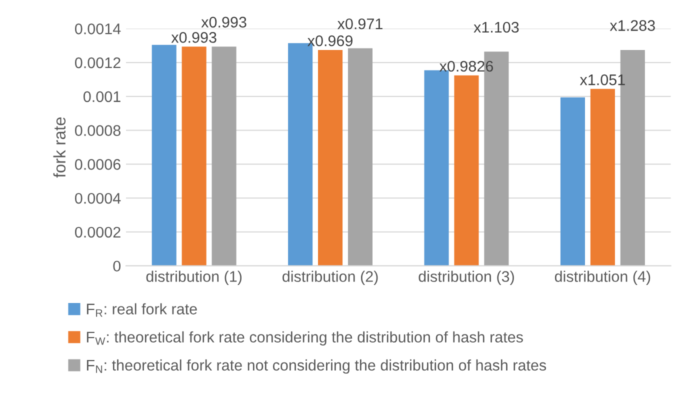 The image size is (681, 409). I want to click on y-tick-label: 0.0002, so click(97, 232).